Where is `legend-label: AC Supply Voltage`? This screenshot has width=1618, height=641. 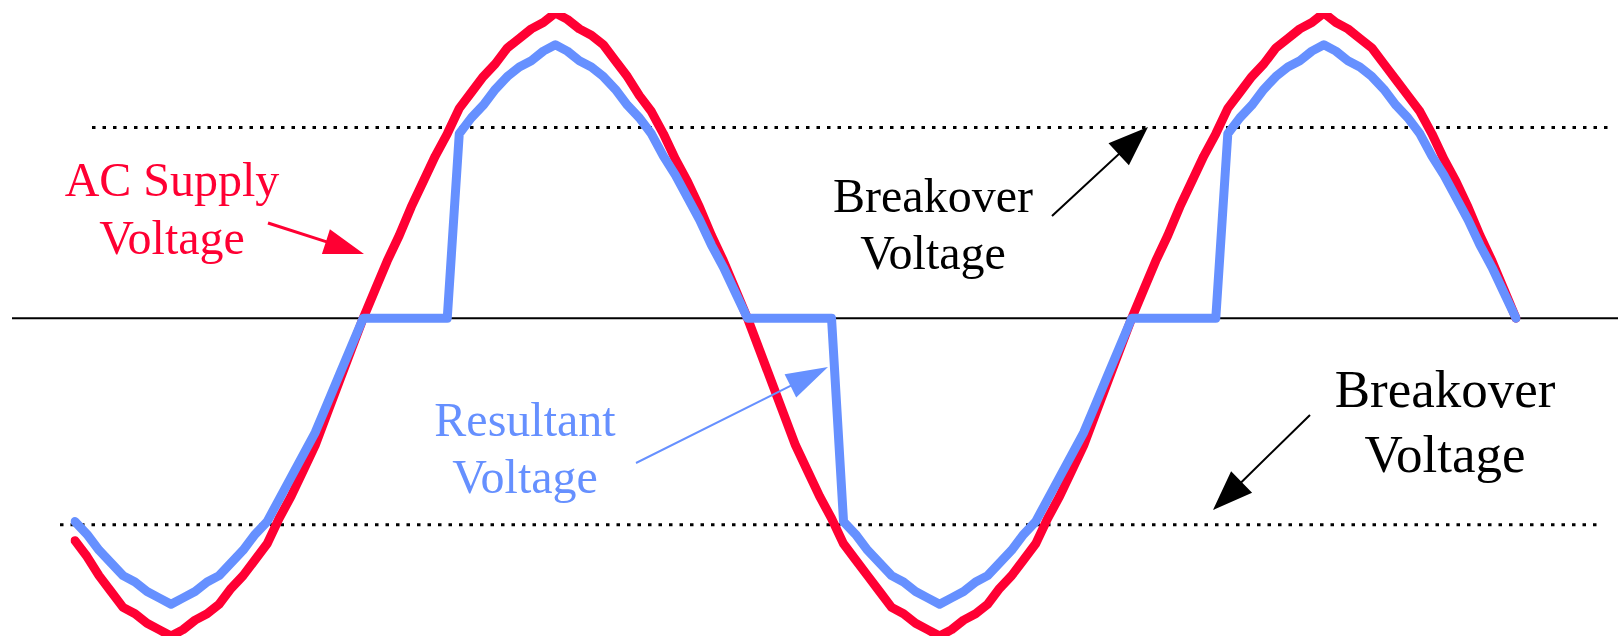 legend-label: AC Supply Voltage is located at coordinates (172, 208).